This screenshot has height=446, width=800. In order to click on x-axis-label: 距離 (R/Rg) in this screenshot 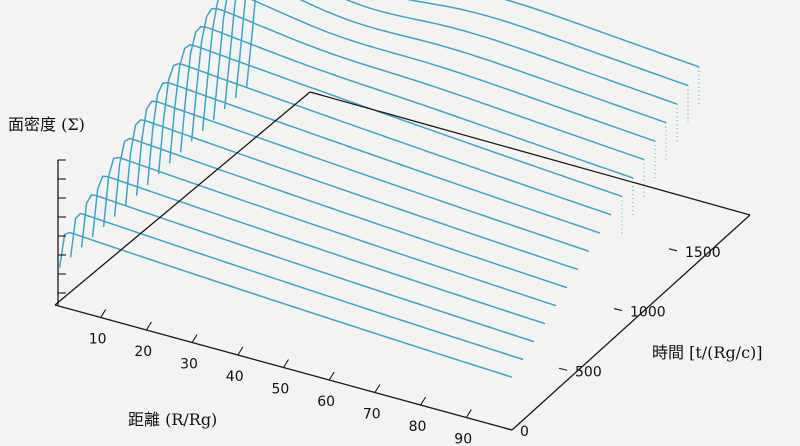, I will do `click(172, 419)`.